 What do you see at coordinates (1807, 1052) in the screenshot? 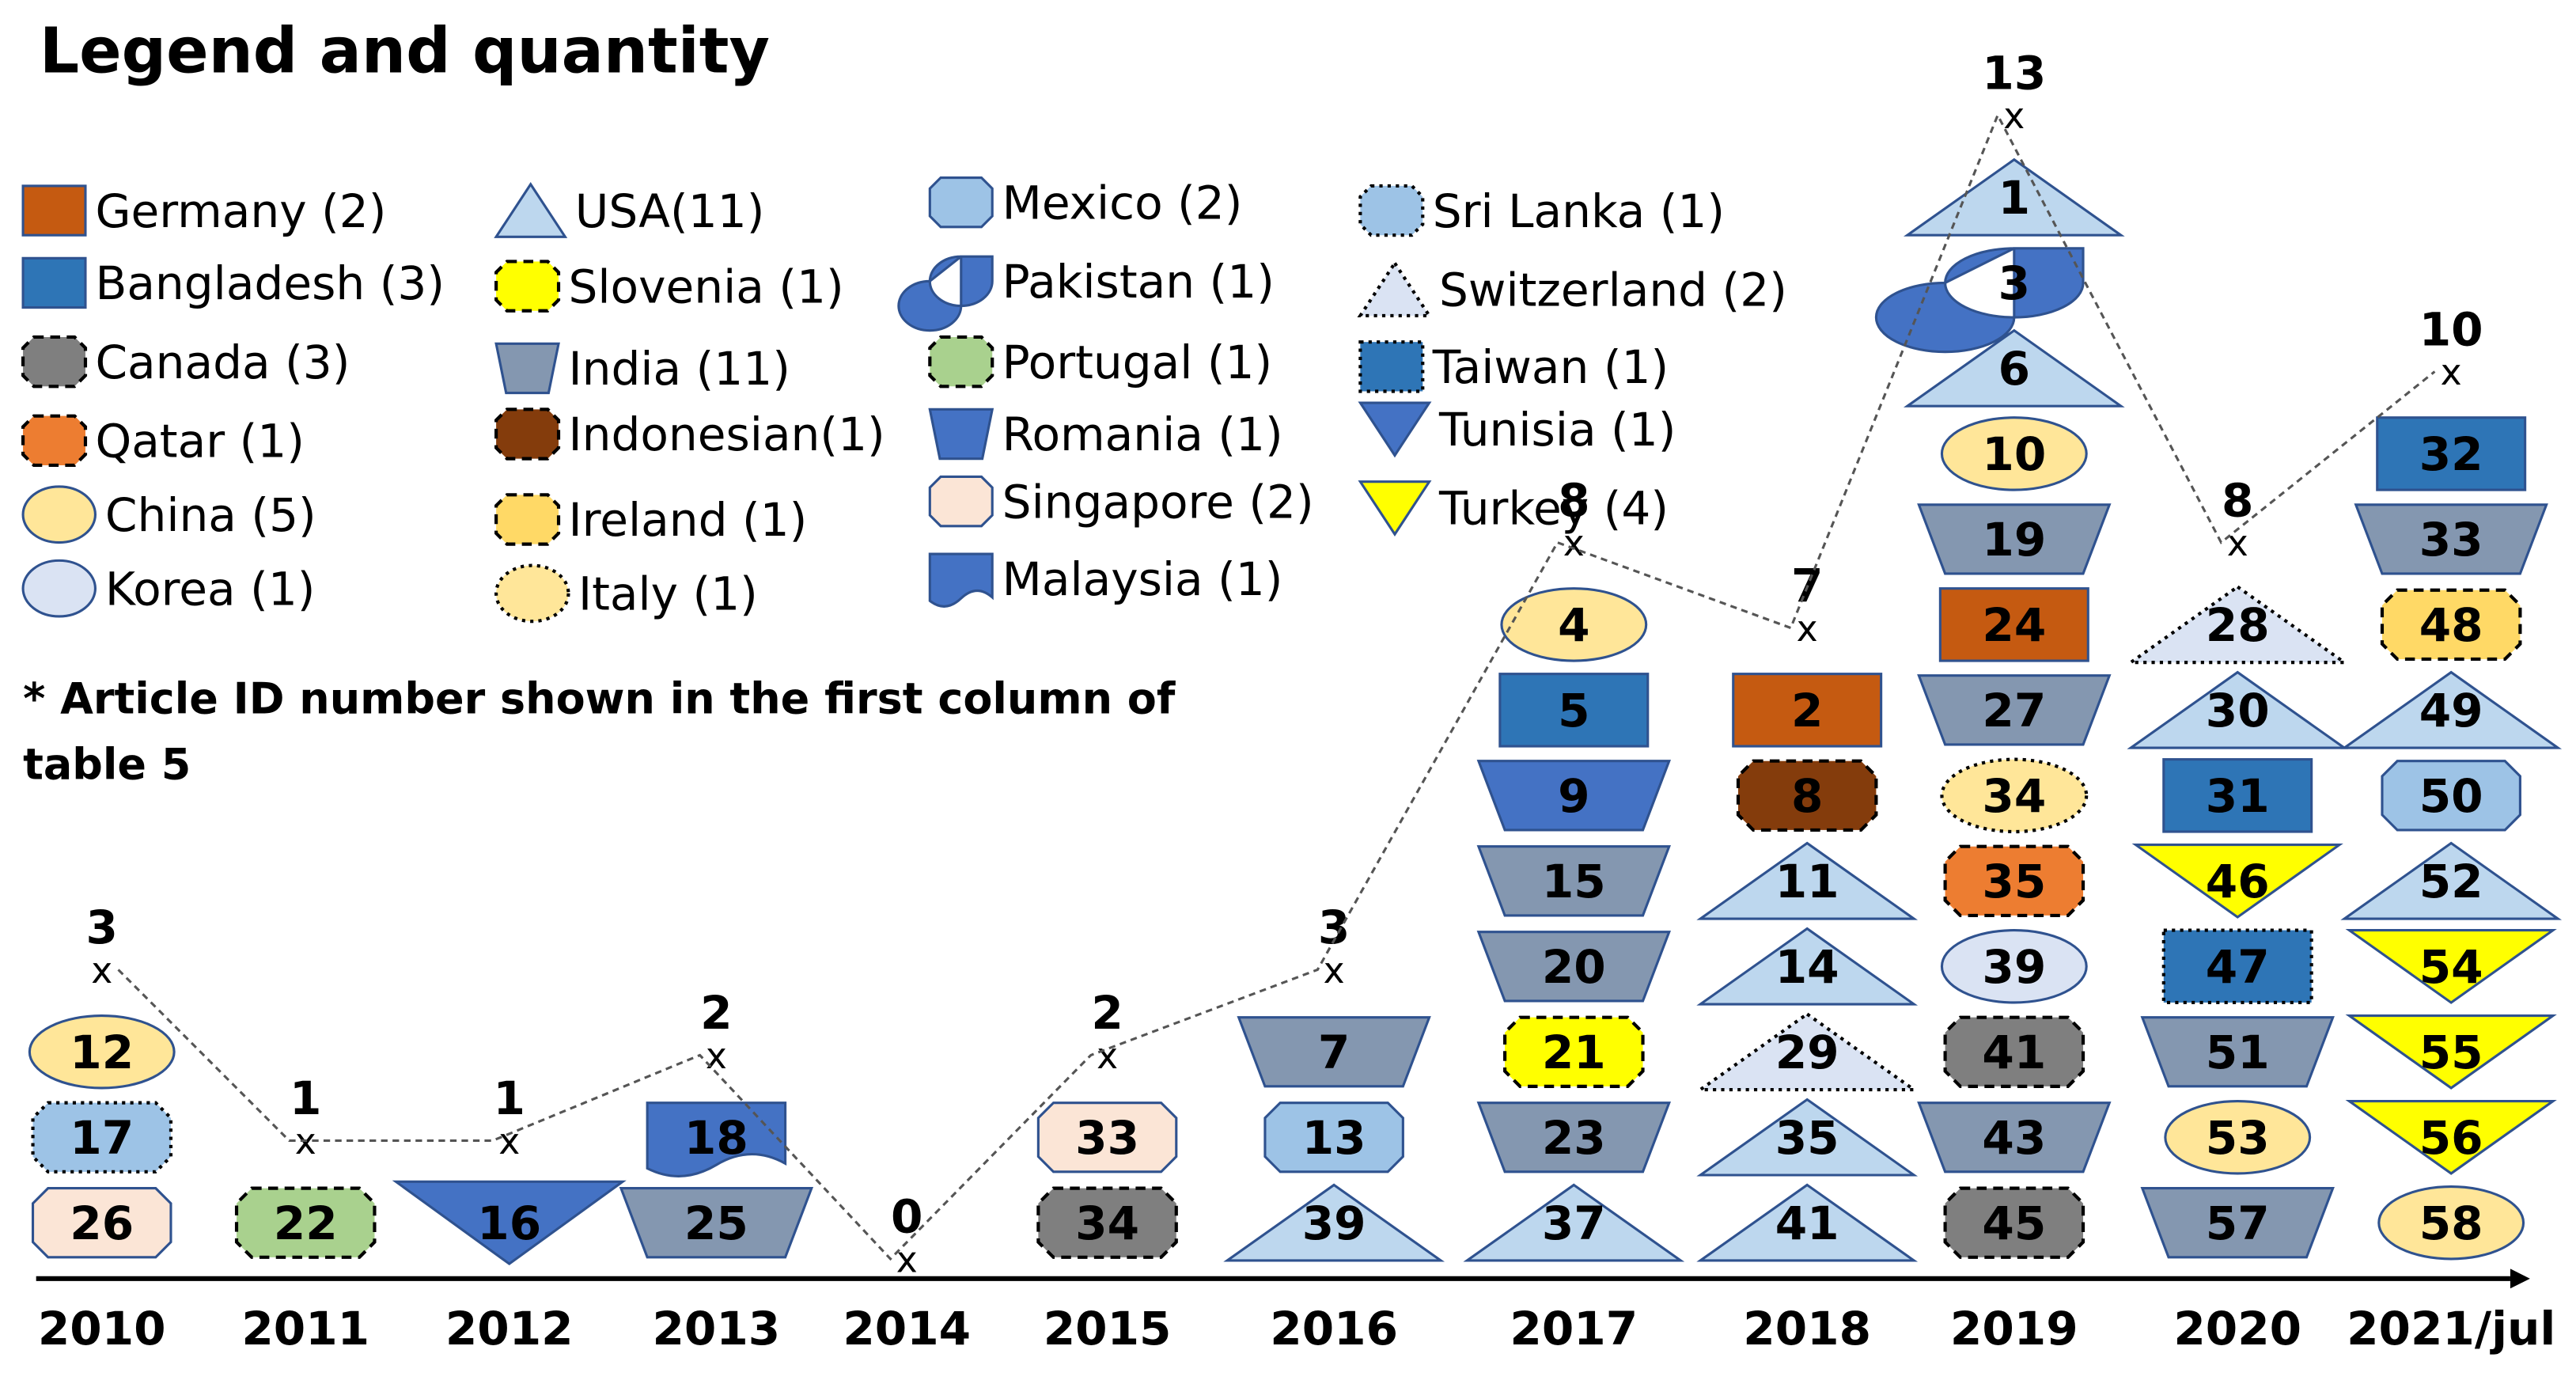
I see `data-label-id: 29` at bounding box center [1807, 1052].